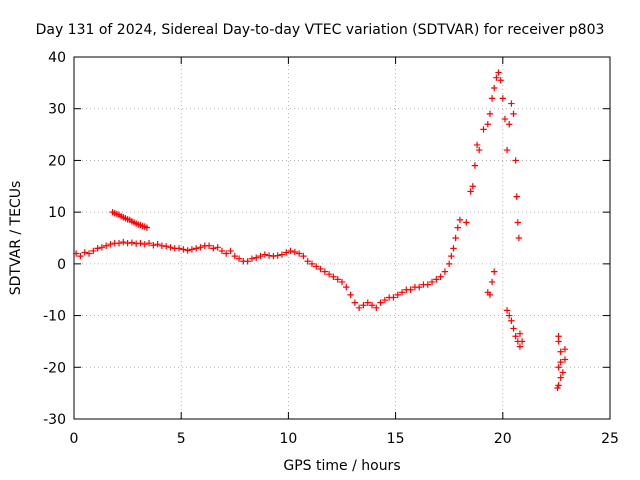  Describe the element at coordinates (57, 161) in the screenshot. I see `y-tick-label: 20` at that location.